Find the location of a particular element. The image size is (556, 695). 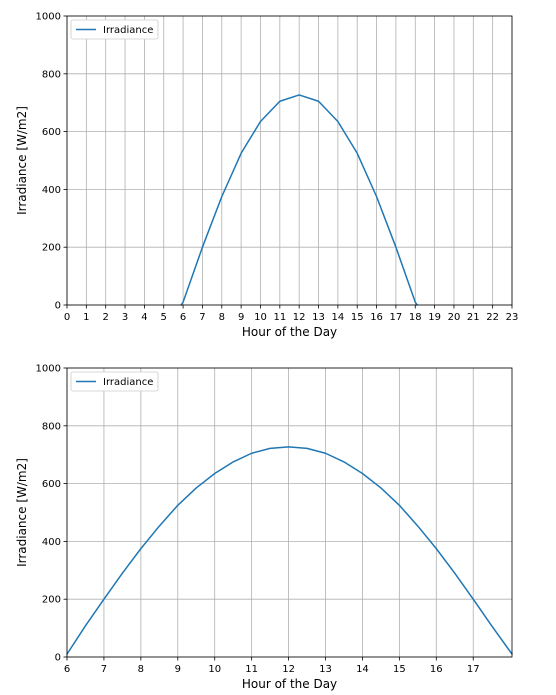

x-tick-label: 2 is located at coordinates (106, 317).